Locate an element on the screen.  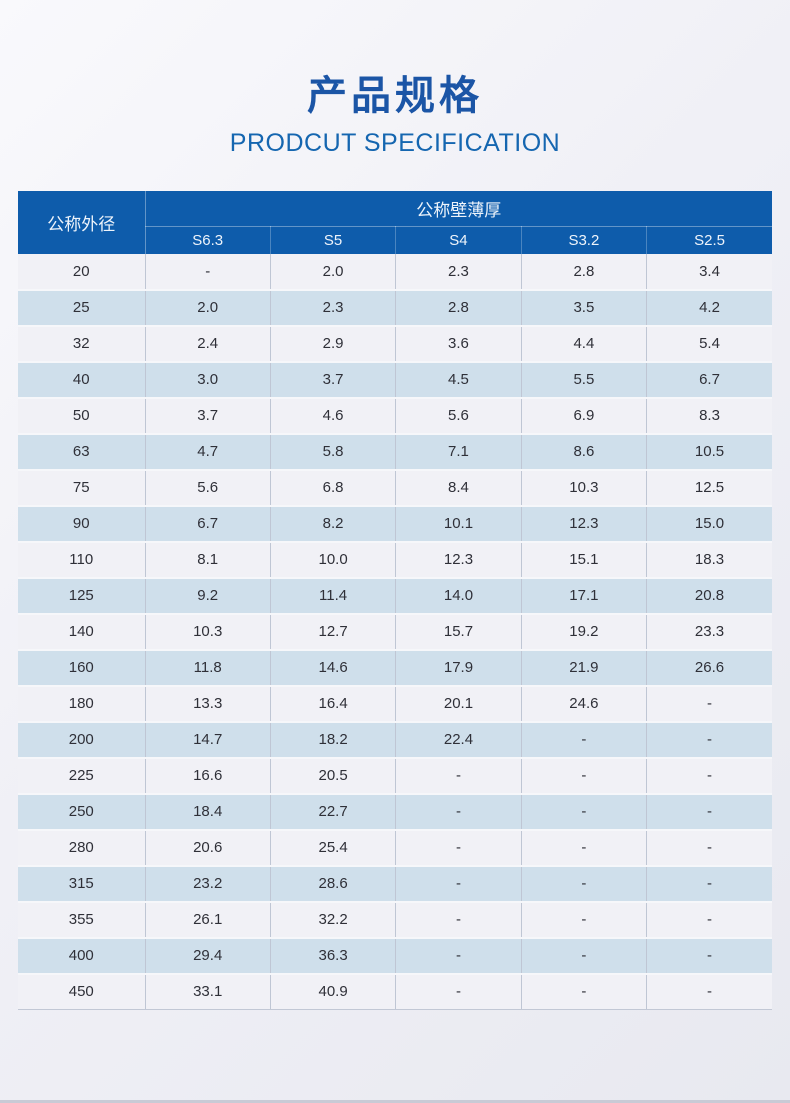
diameter-cell: 225 is located at coordinates (82, 776).